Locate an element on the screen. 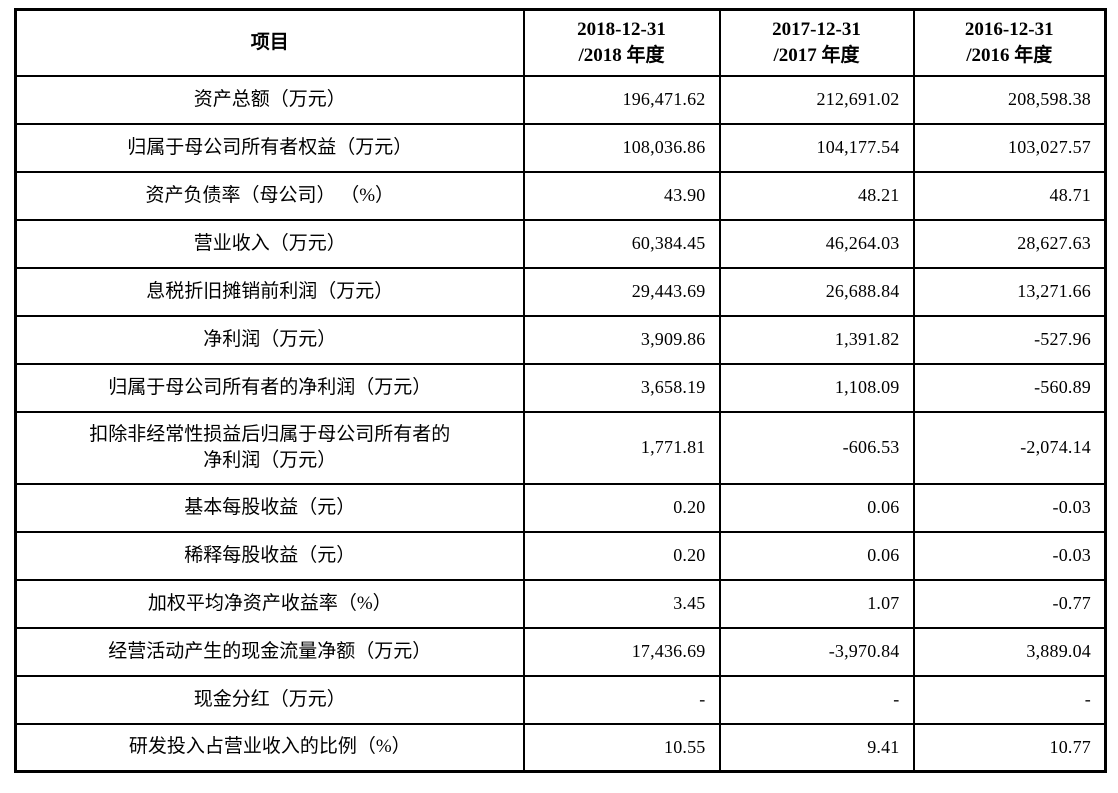 This screenshot has width=1118, height=793. value-2016: - is located at coordinates (1009, 699).